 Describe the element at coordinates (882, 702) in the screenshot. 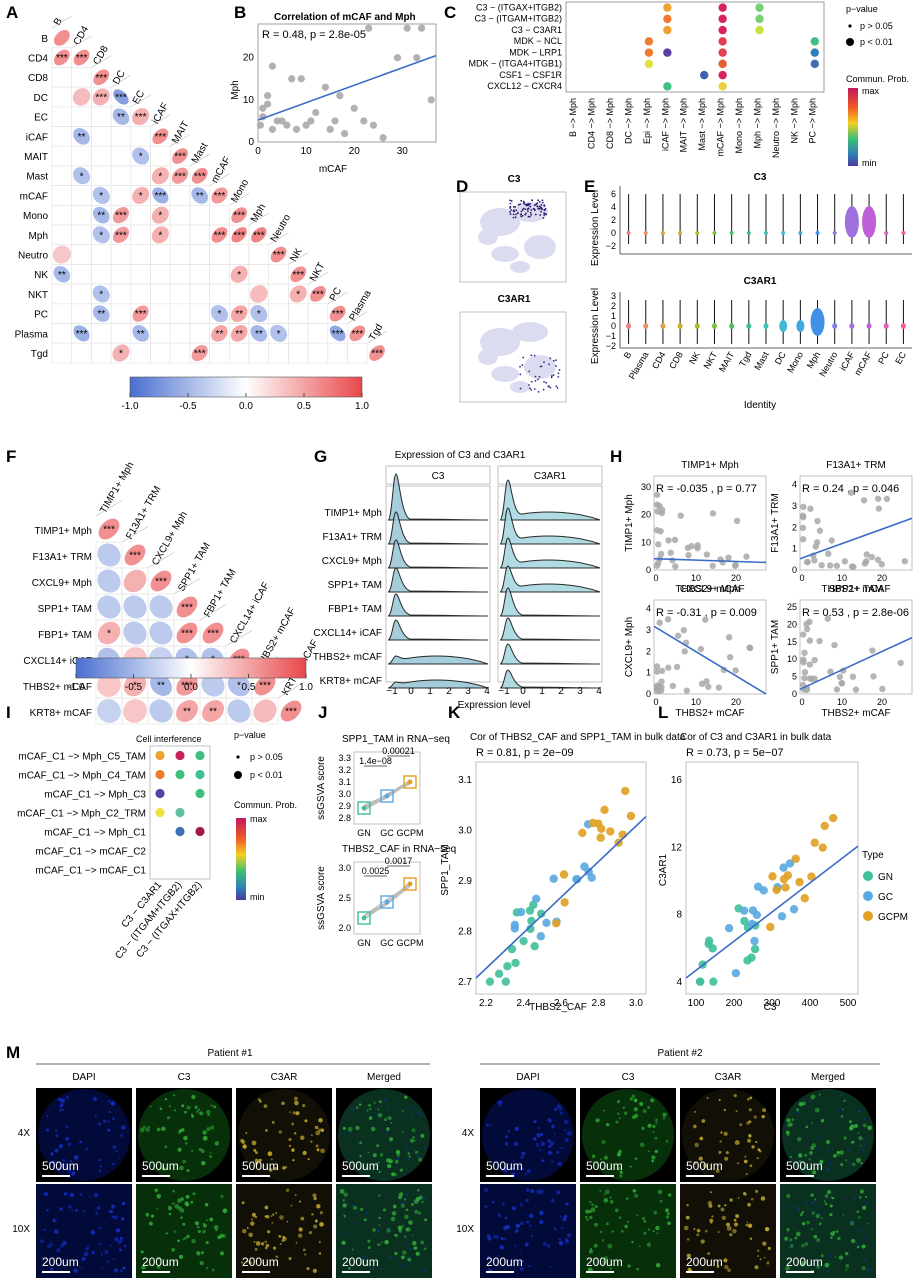

I see `panel-h-xtick: 20` at that location.